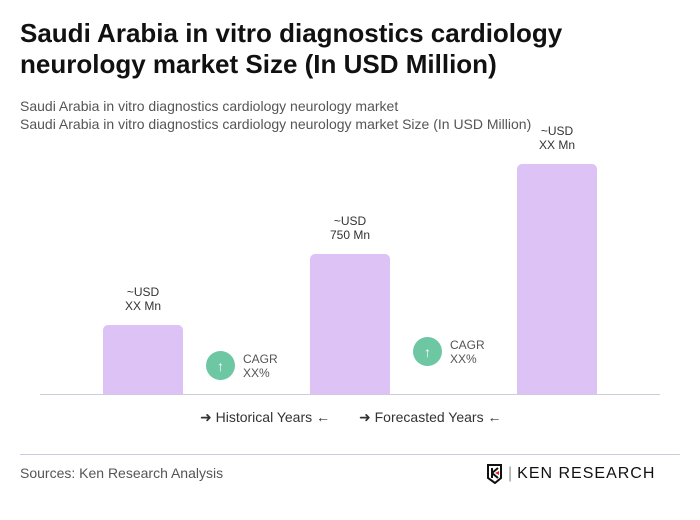  What do you see at coordinates (586, 473) in the screenshot?
I see `logo-text: KEN RESEARCH` at bounding box center [586, 473].